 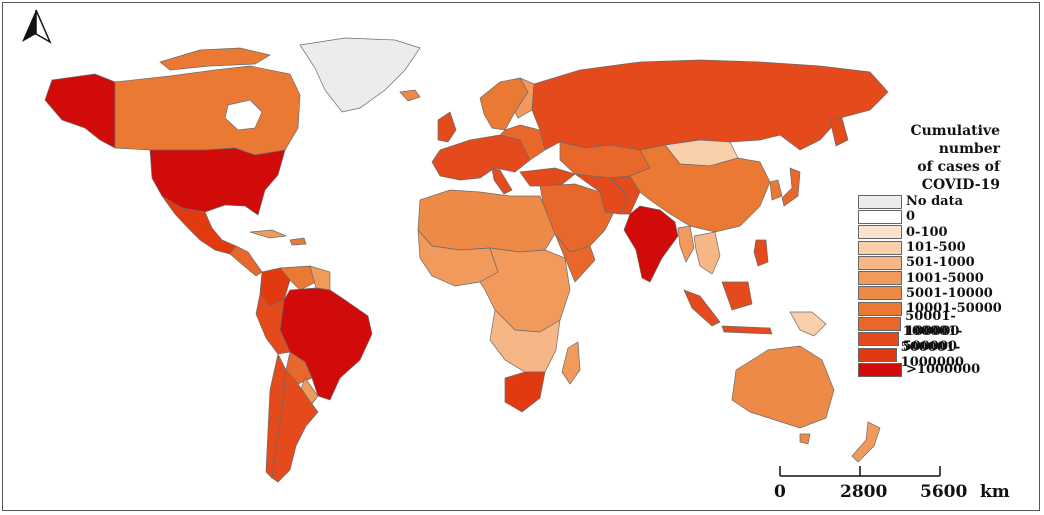 What do you see at coordinates (747, 330) in the screenshot?
I see `country-indonesia-java` at bounding box center [747, 330].